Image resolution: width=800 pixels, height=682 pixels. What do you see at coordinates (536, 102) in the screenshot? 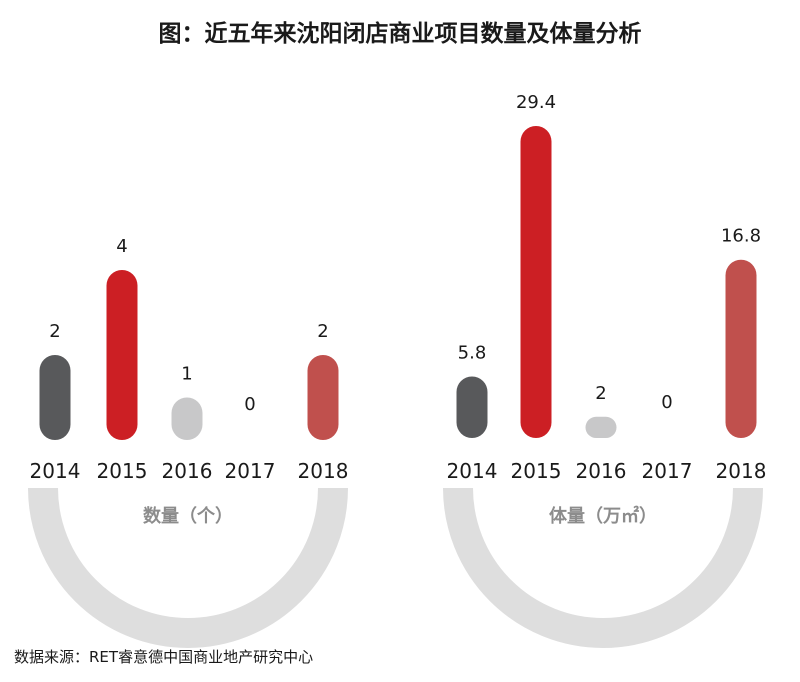
I see `value-label: 29.4` at bounding box center [536, 102].